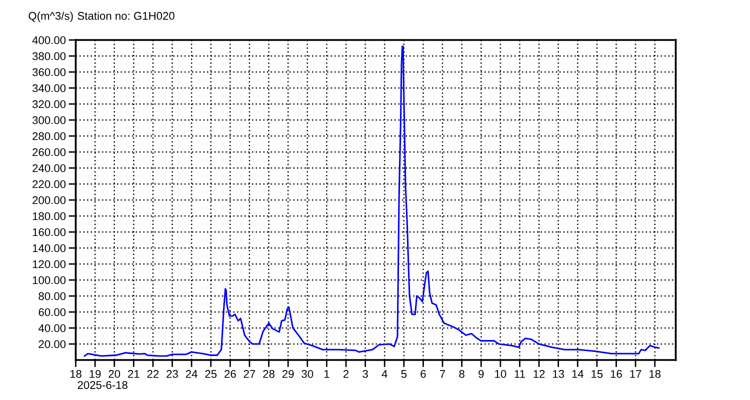 The image size is (750, 400). I want to click on x-tick-label: 23, so click(172, 374).